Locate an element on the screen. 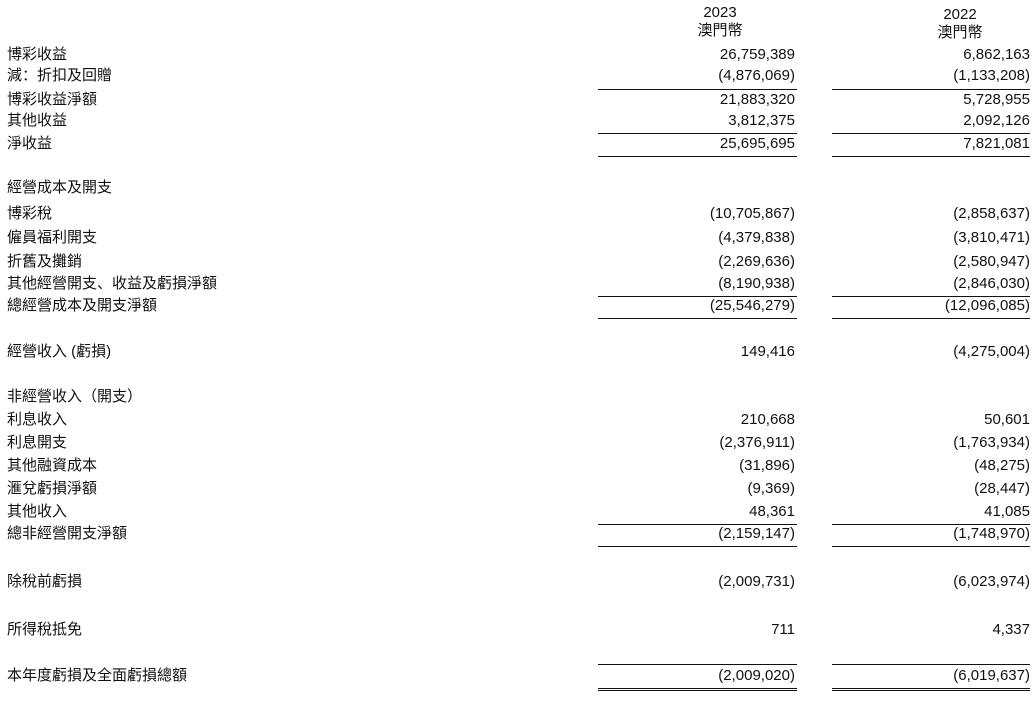 This screenshot has width=1036, height=711. table-row: 博彩稅 (10,705,867) (2,858,637) is located at coordinates (518, 214).